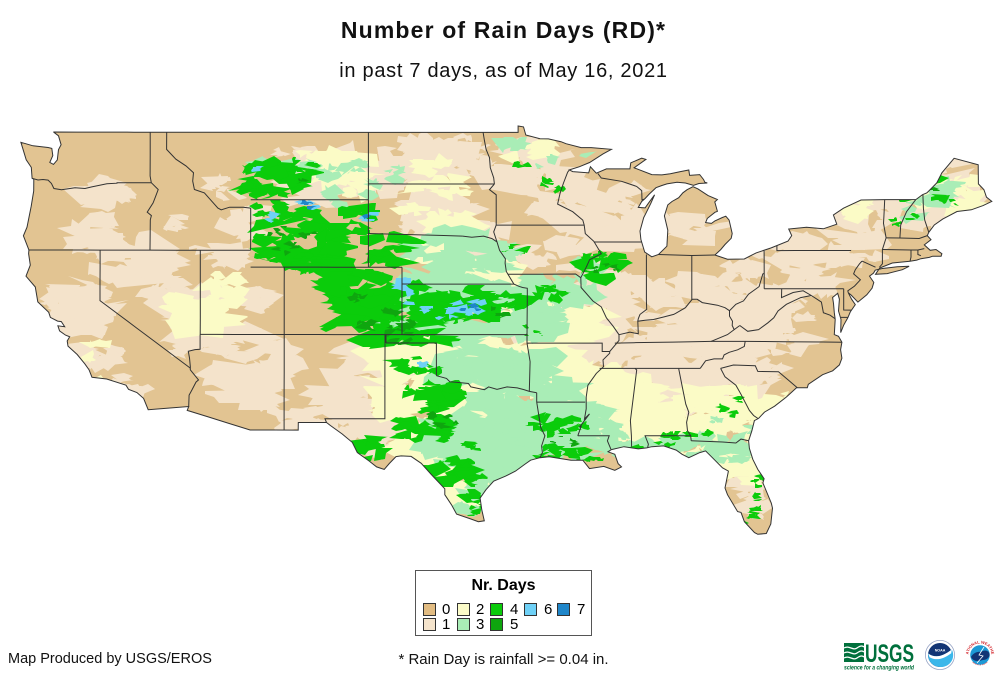  I want to click on svg-text: science for a changing world, so click(879, 668).